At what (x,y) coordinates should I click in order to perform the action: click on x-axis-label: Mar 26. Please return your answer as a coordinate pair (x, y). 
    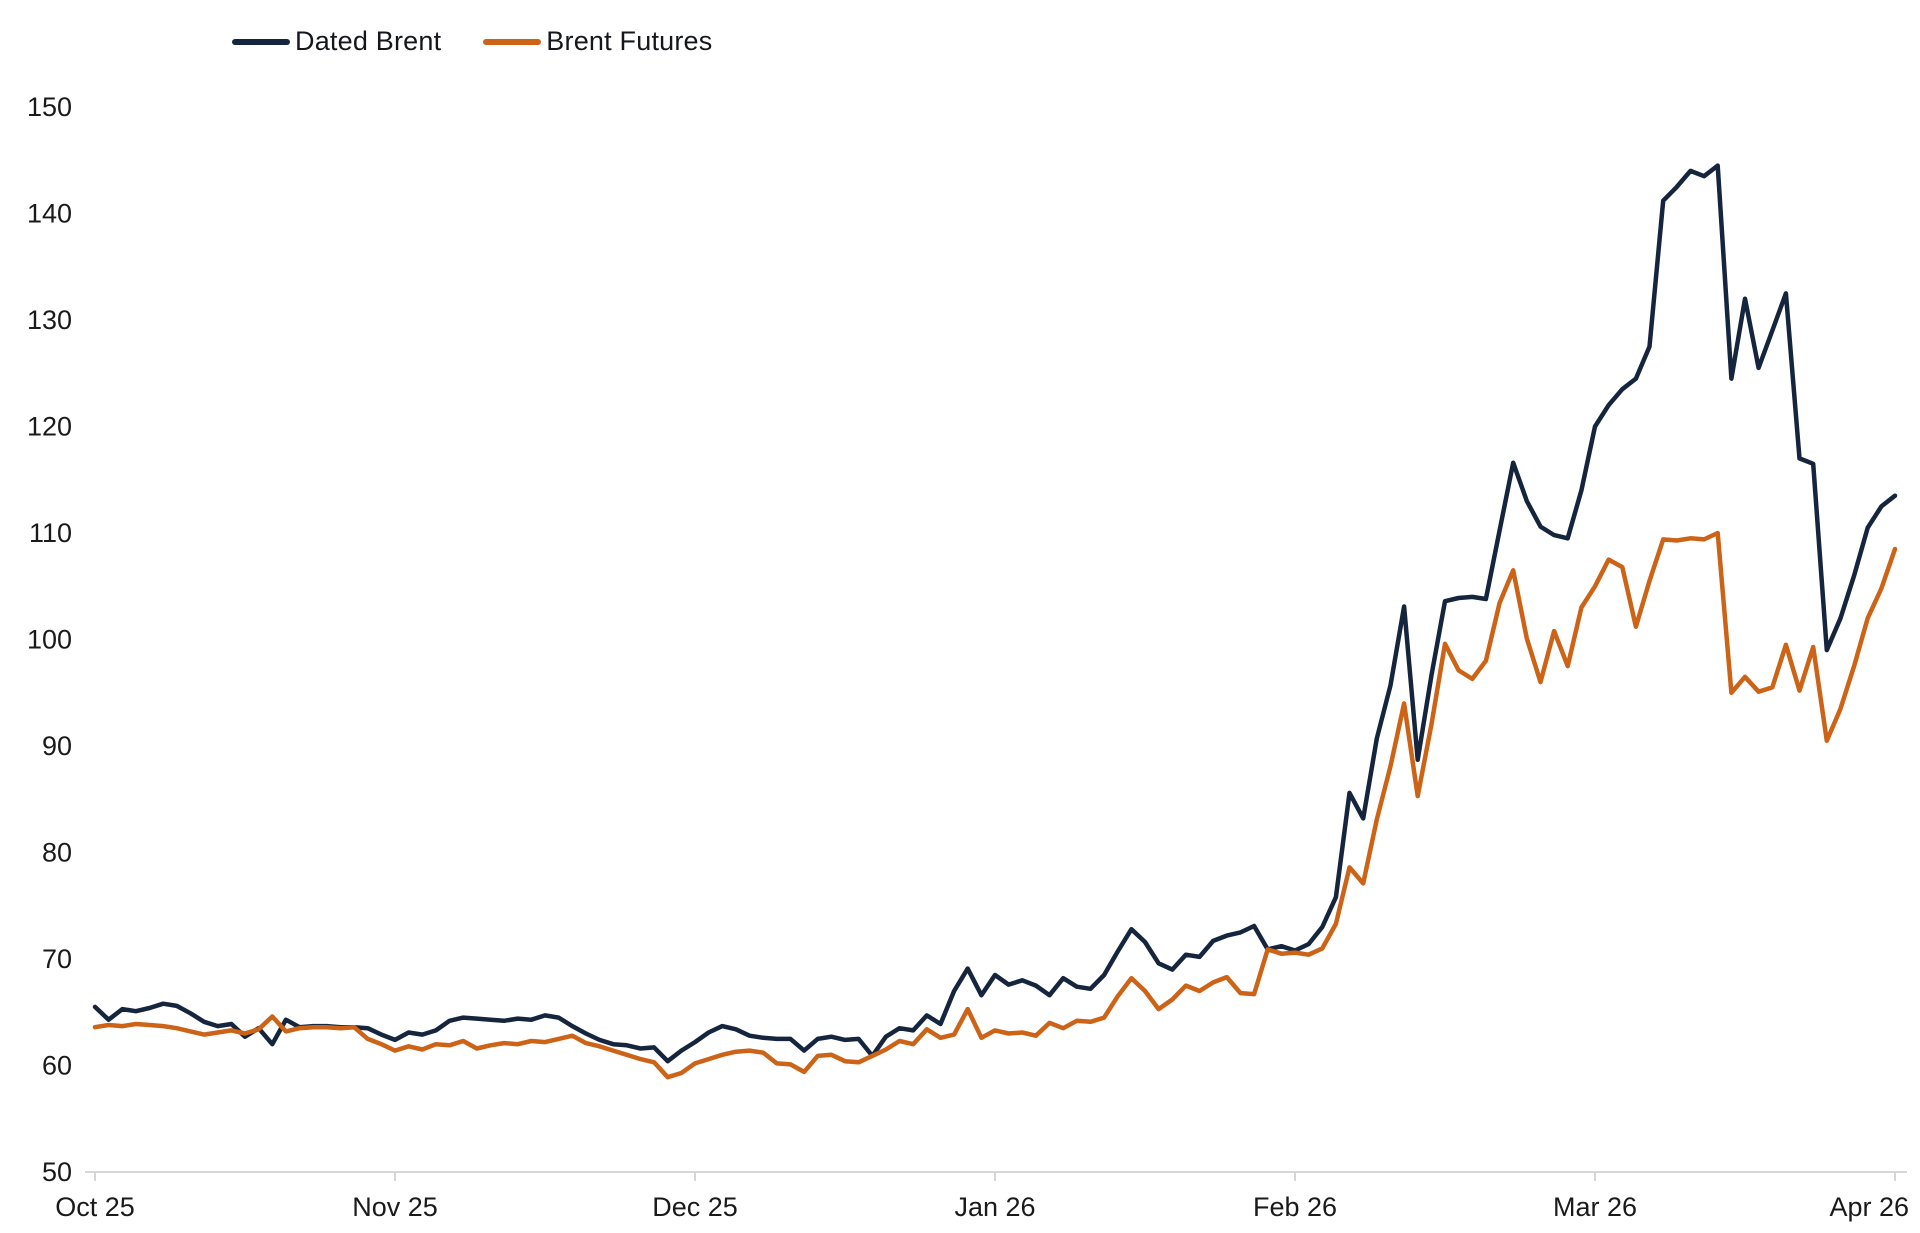
    Looking at the image, I should click on (1595, 1207).